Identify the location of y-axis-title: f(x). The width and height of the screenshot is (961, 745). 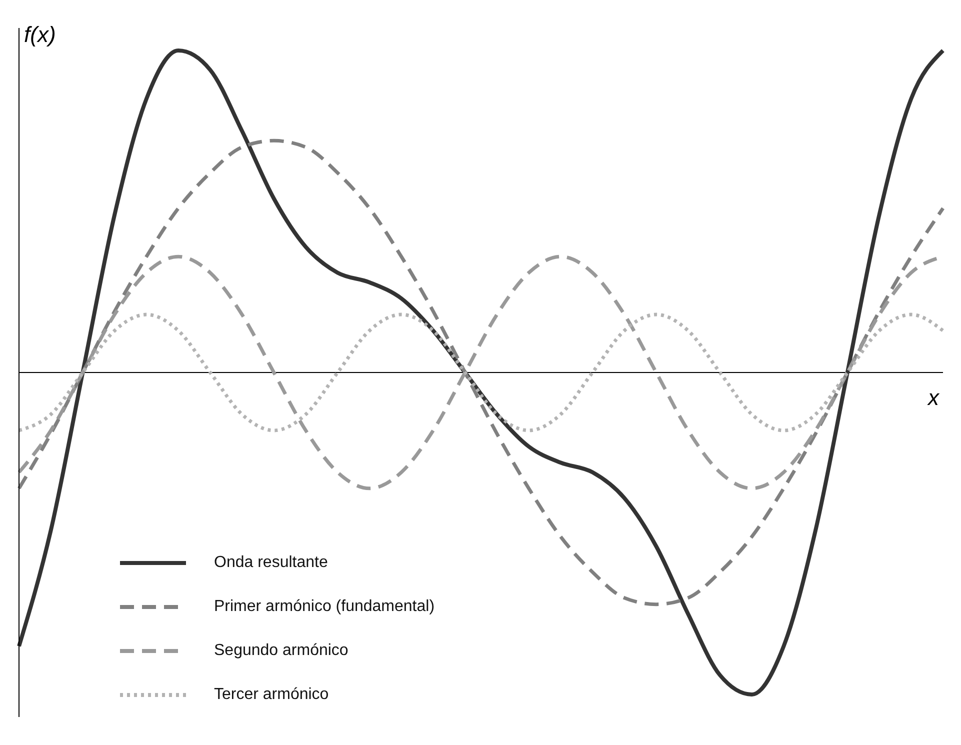
(40, 35).